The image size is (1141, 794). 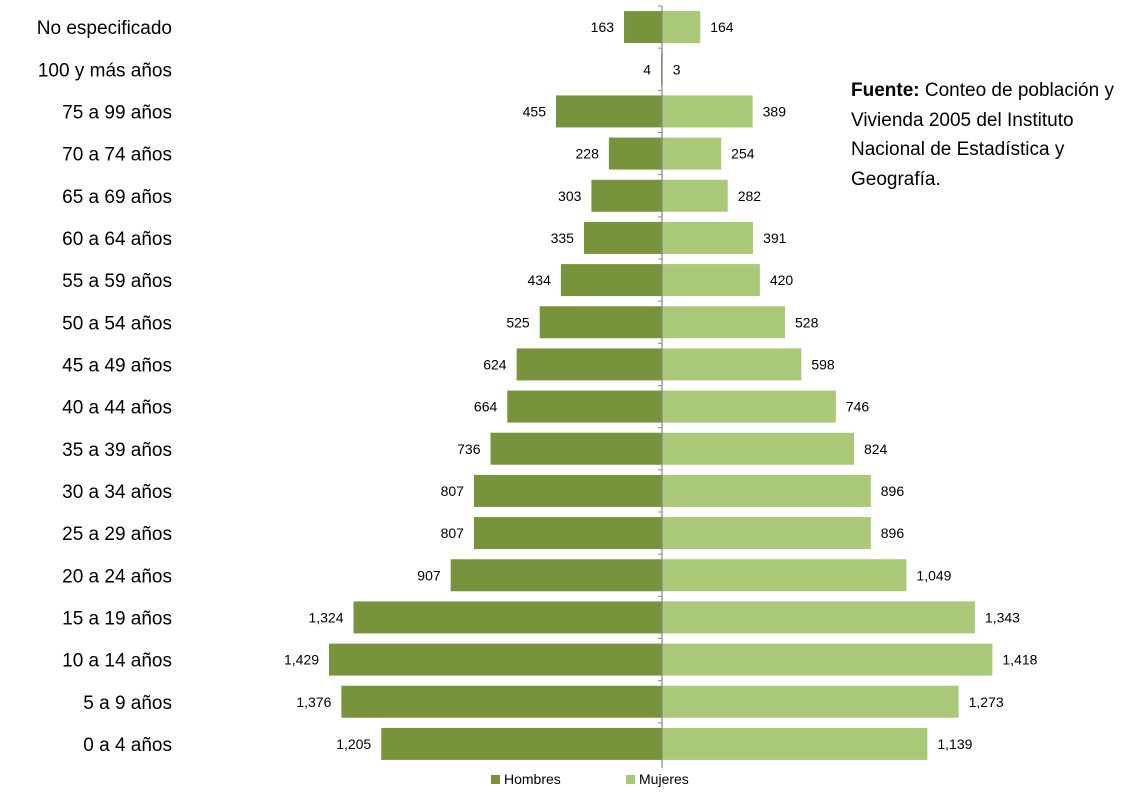 What do you see at coordinates (647, 69) in the screenshot?
I see `value-label-hombres-100-y-mas-anos: 4` at bounding box center [647, 69].